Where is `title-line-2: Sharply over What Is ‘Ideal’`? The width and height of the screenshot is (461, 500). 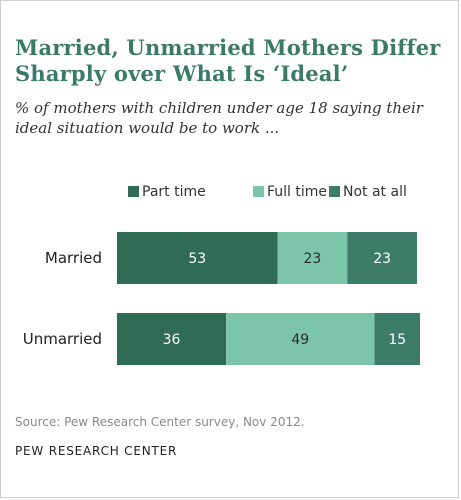 title-line-2: Sharply over What Is ‘Ideal’ is located at coordinates (182, 73).